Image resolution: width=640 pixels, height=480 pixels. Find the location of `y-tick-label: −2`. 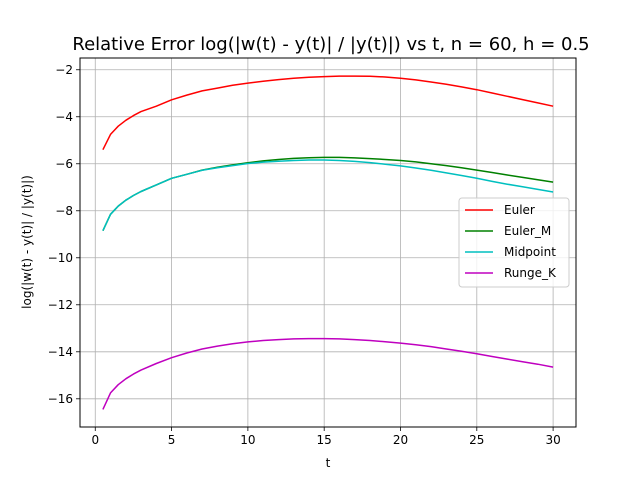

y-tick-label: −2 is located at coordinates (64, 70).